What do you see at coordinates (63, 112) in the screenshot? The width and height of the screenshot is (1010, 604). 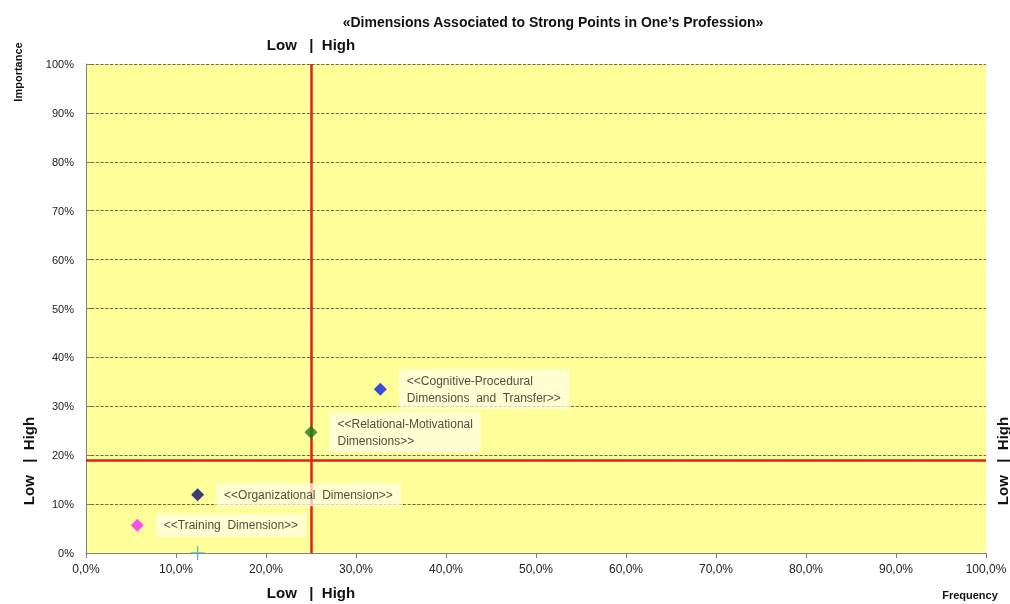 I see `y-tick-label: 90%` at bounding box center [63, 112].